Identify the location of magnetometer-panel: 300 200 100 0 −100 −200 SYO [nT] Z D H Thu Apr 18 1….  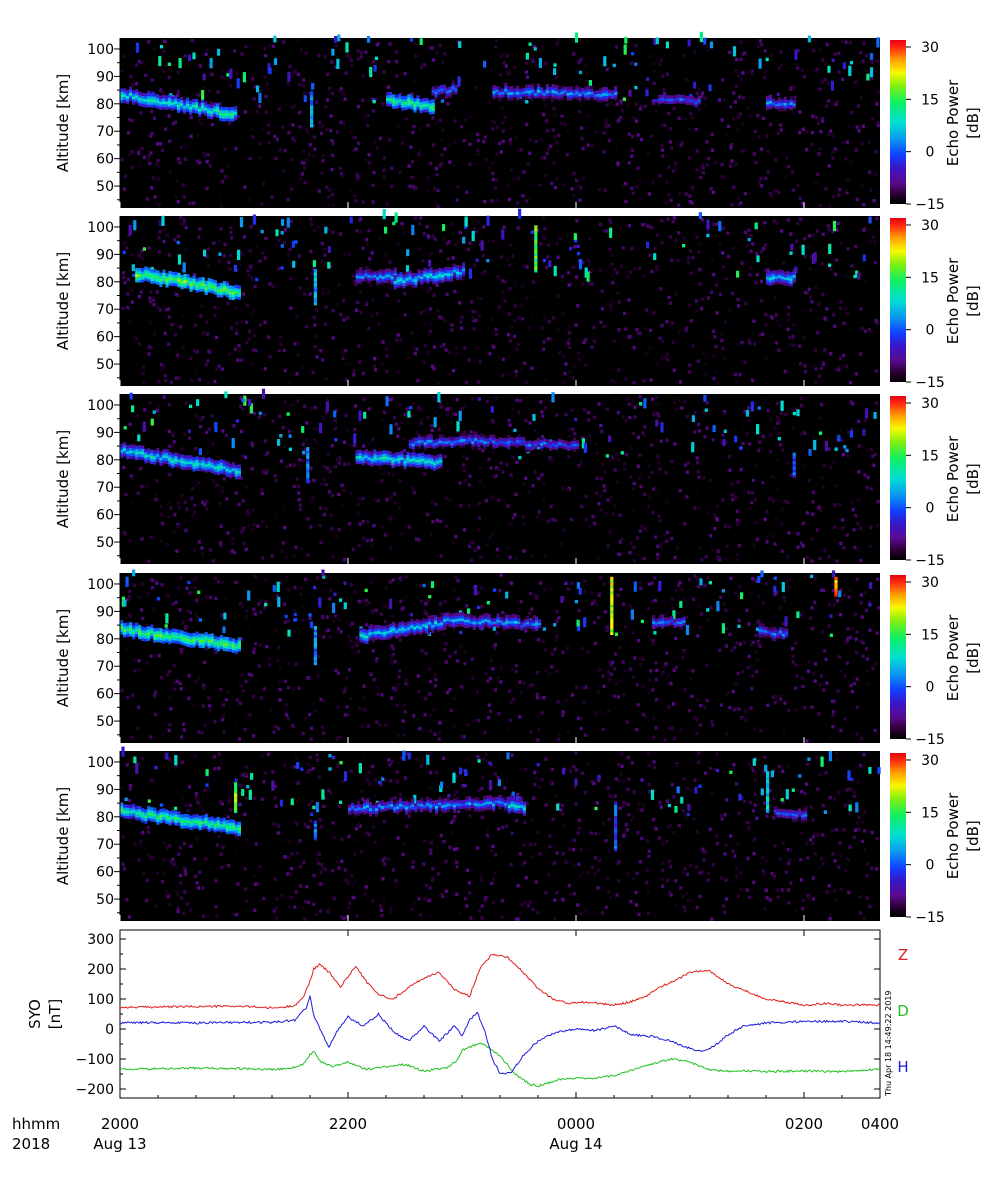
(467, 1014).